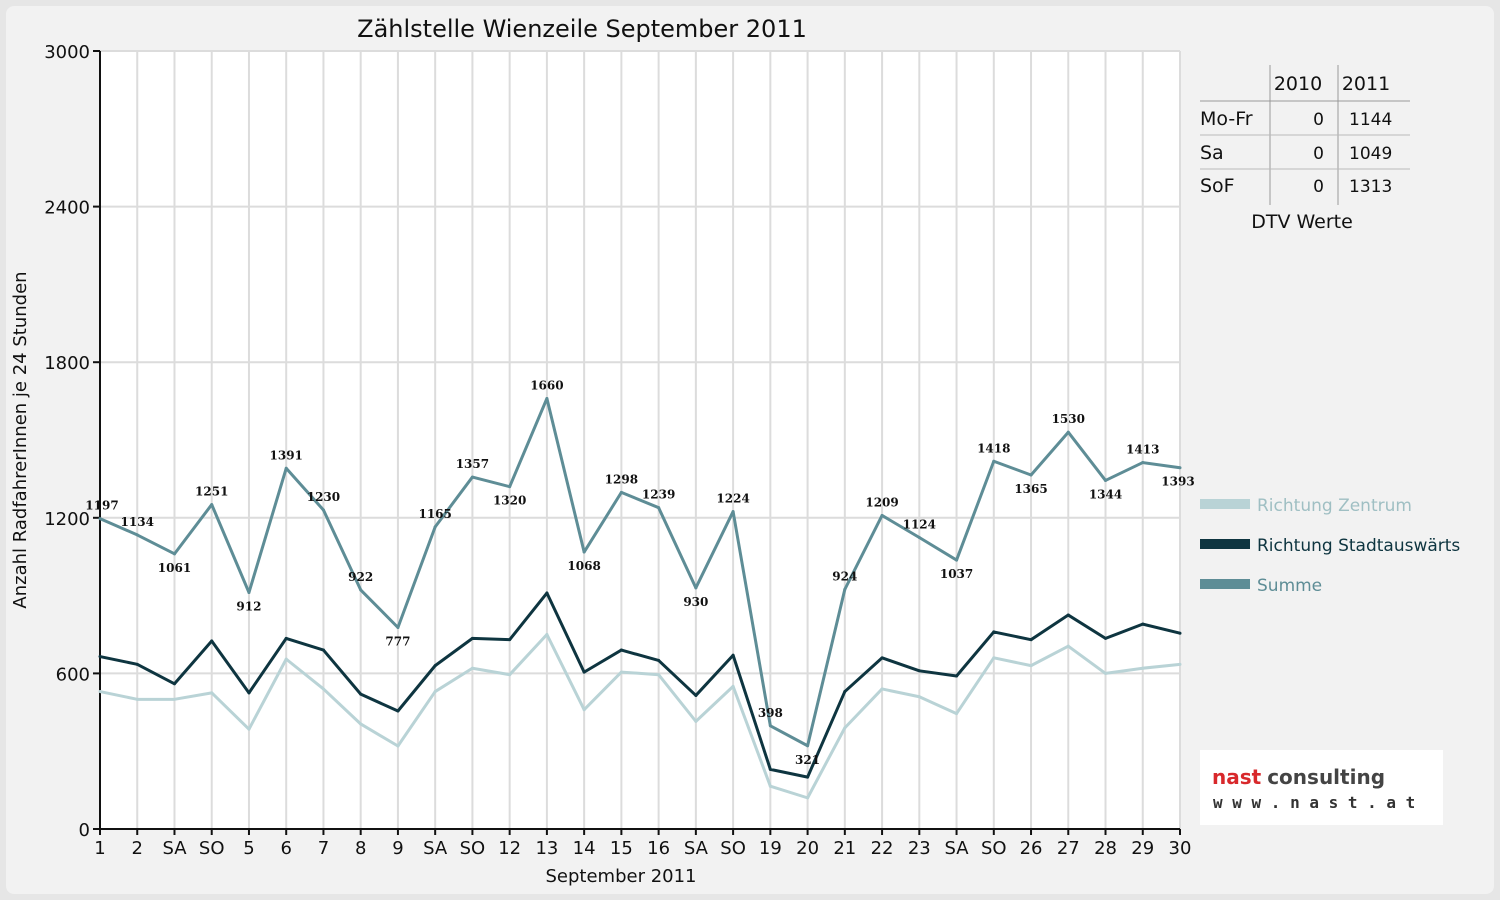 This screenshot has width=1500, height=900. Describe the element at coordinates (286, 455) in the screenshot. I see `data-label: 1391` at that location.